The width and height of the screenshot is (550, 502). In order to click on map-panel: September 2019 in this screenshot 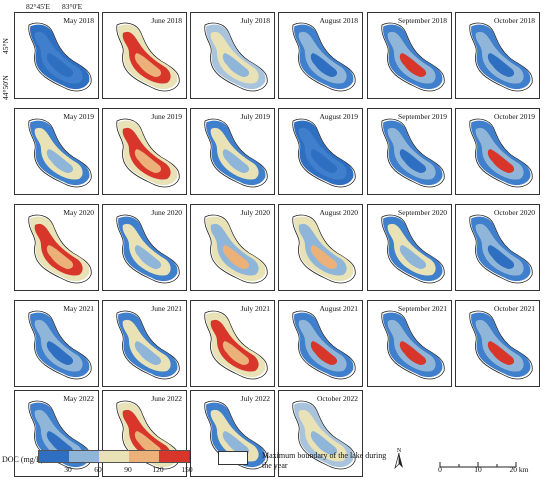, I will do `click(409, 151)`.